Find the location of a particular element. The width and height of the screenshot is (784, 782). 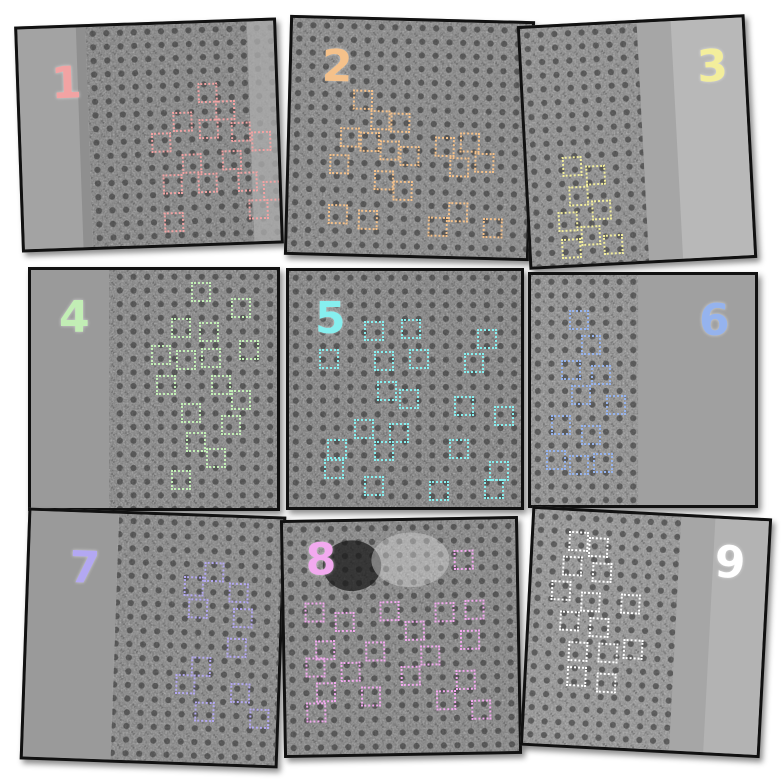

panel-number: 6 is located at coordinates (714, 320).